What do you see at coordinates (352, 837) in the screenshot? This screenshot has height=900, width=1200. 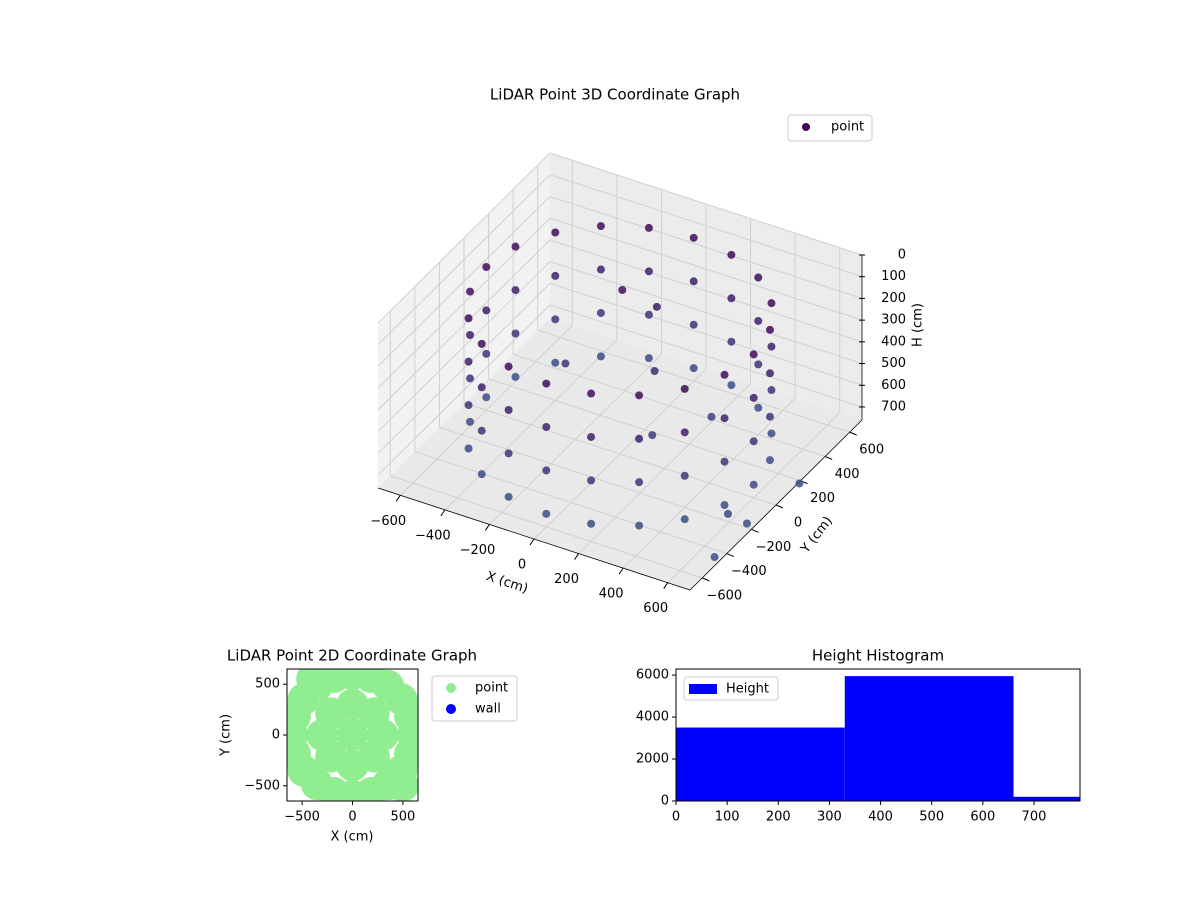 I see `x-axis-label: X (cm)` at bounding box center [352, 837].